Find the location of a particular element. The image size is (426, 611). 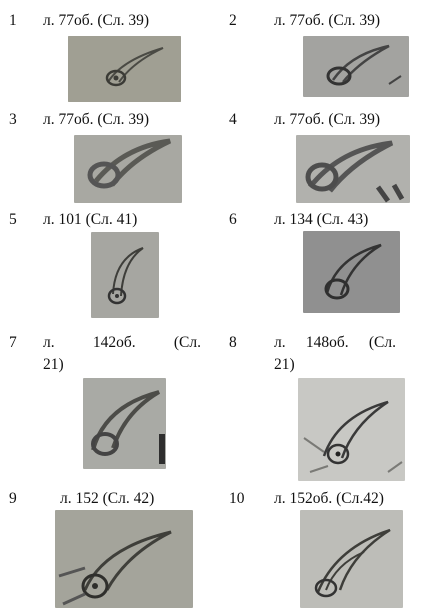

item-caption: л. 134 (Сл. 43) is located at coordinates (321, 219).